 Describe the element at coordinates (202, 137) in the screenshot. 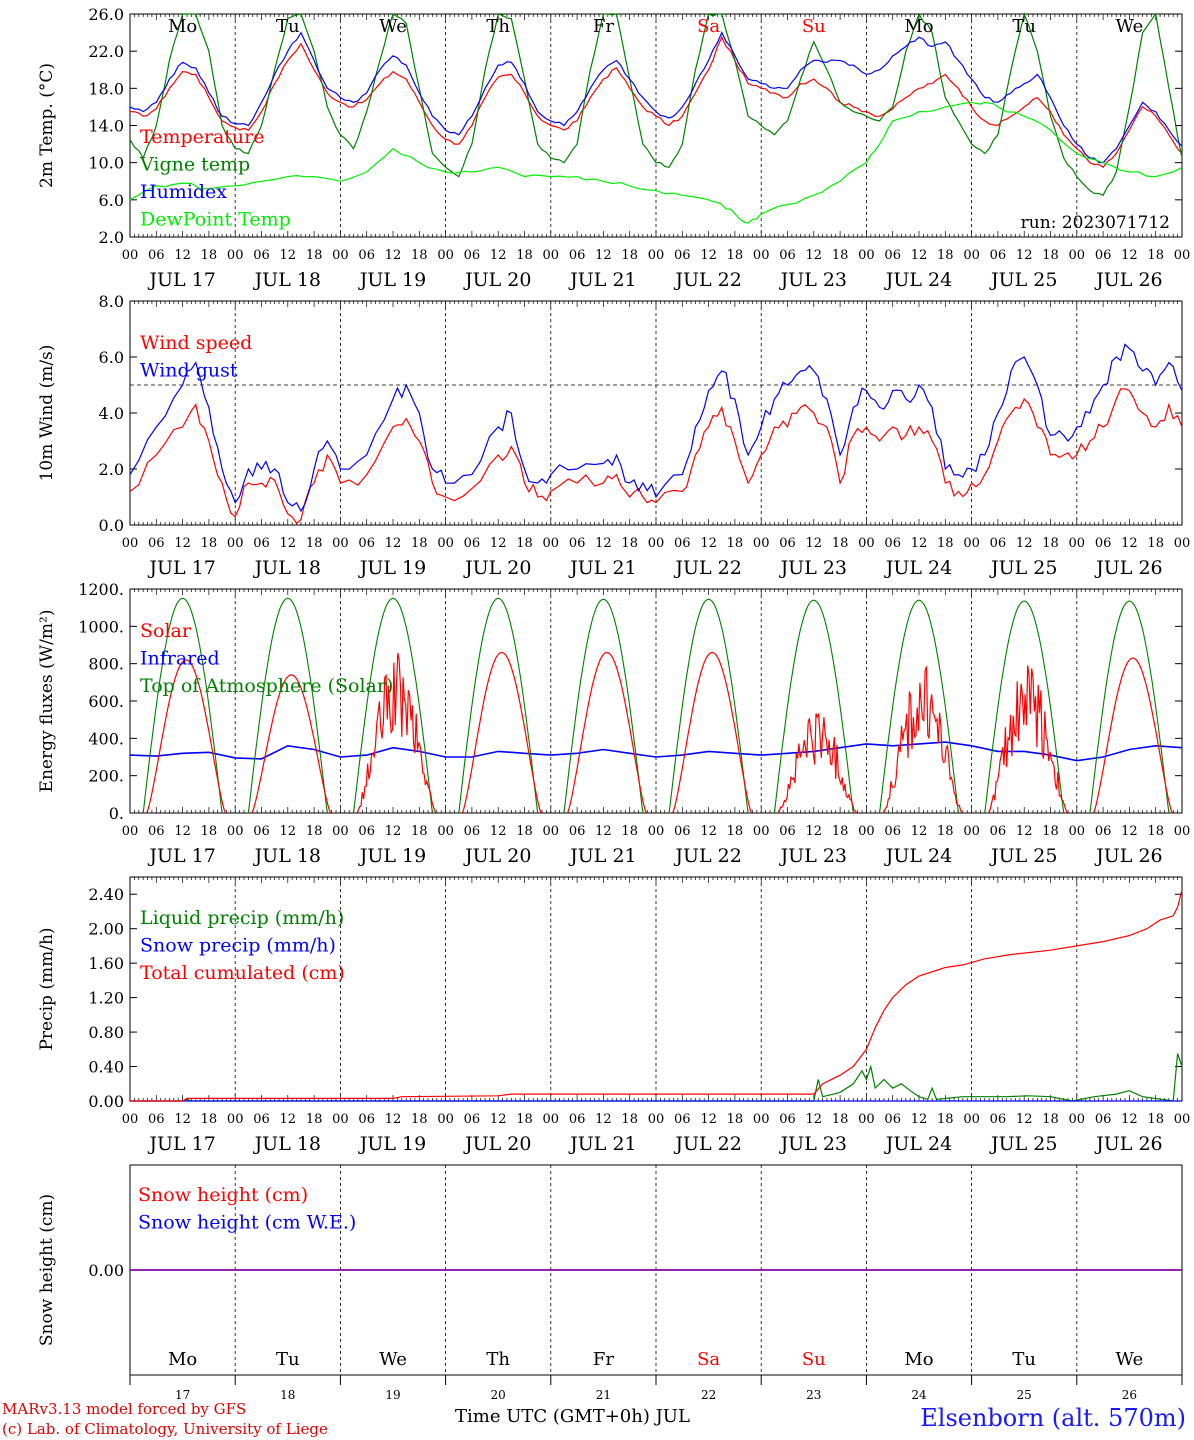

I see `legend-entry: Temperature` at that location.